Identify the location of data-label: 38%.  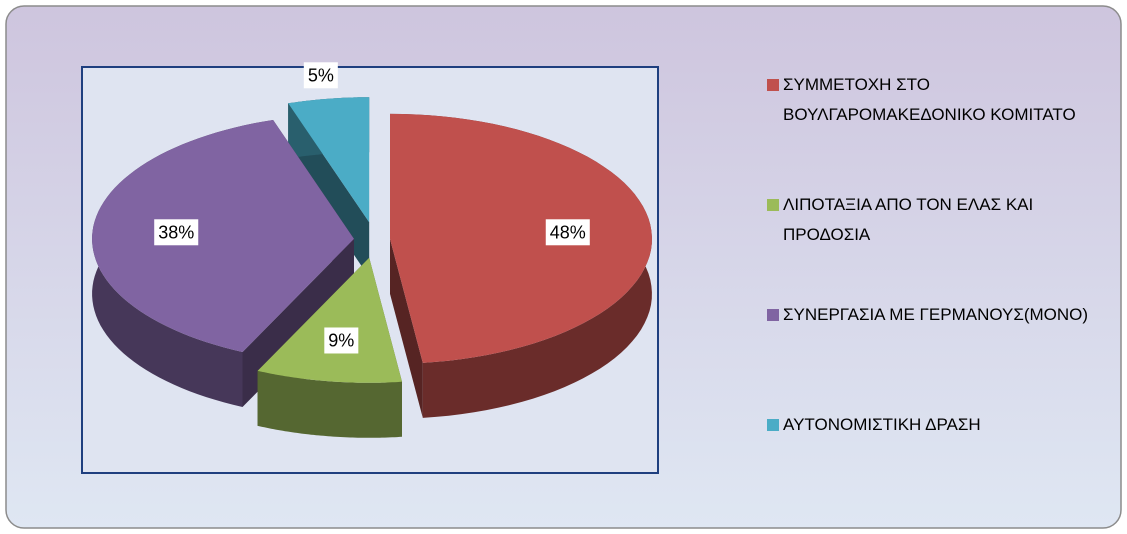
(176, 232).